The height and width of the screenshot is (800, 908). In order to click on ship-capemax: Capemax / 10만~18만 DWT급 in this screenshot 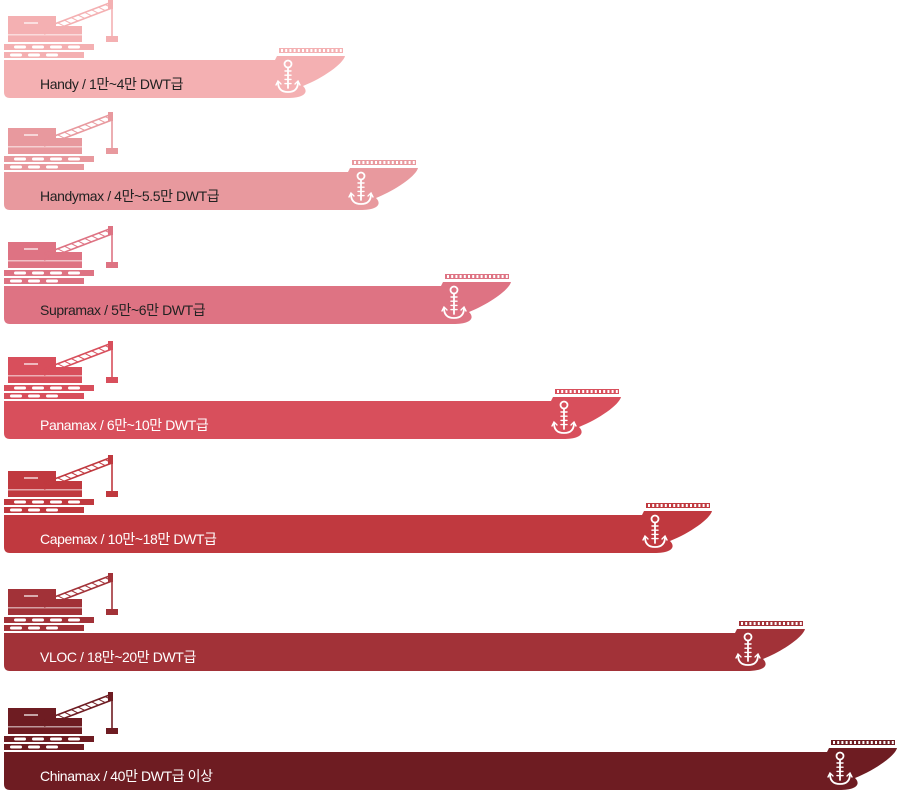, I will do `click(356, 507)`.